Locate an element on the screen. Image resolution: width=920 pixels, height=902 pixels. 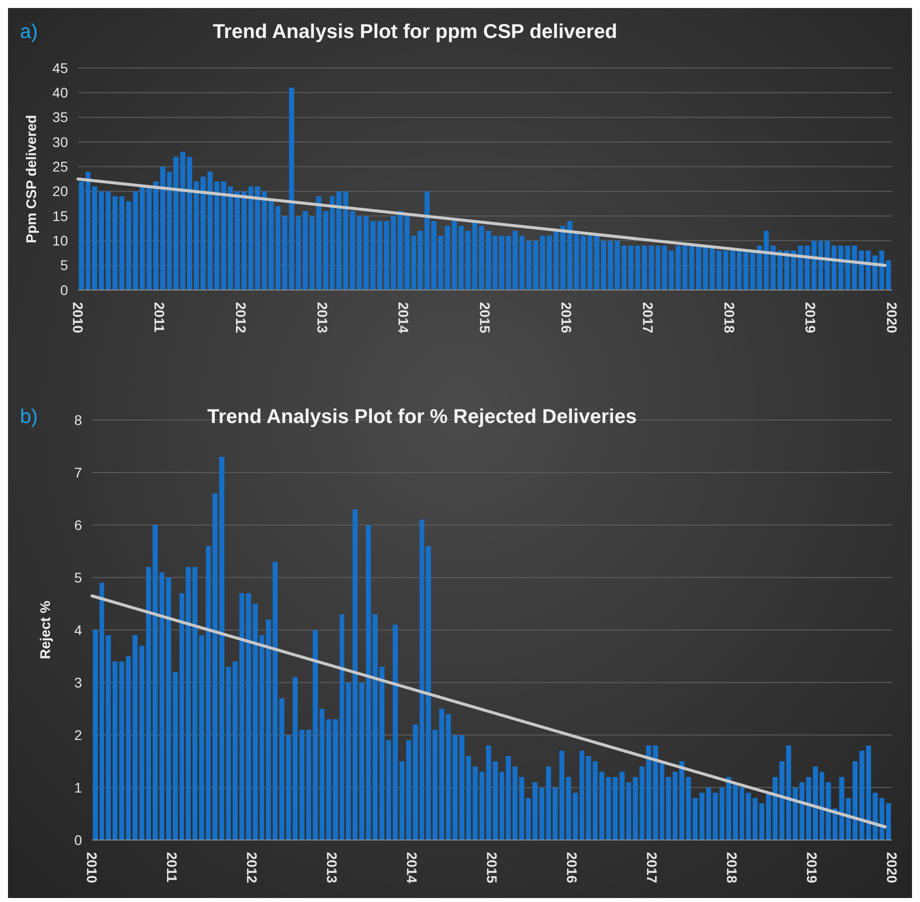
y-tick-label: 35 is located at coordinates (60, 117).